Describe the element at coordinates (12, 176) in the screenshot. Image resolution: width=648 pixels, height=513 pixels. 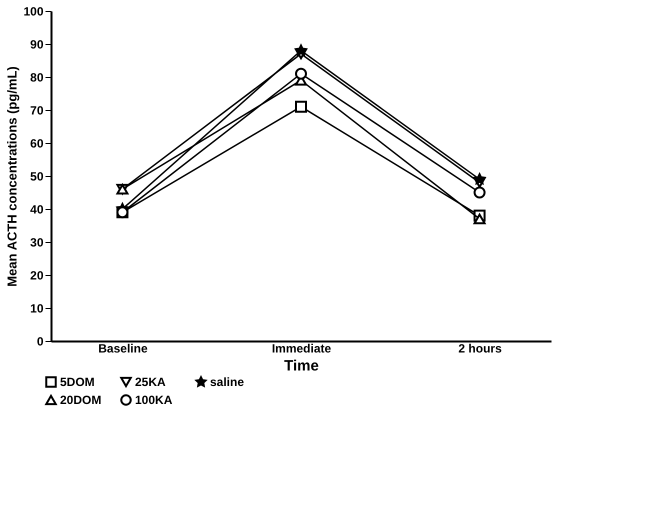
I see `y-axis-title: Mean ACTH concentrations (pg/mL)` at that location.